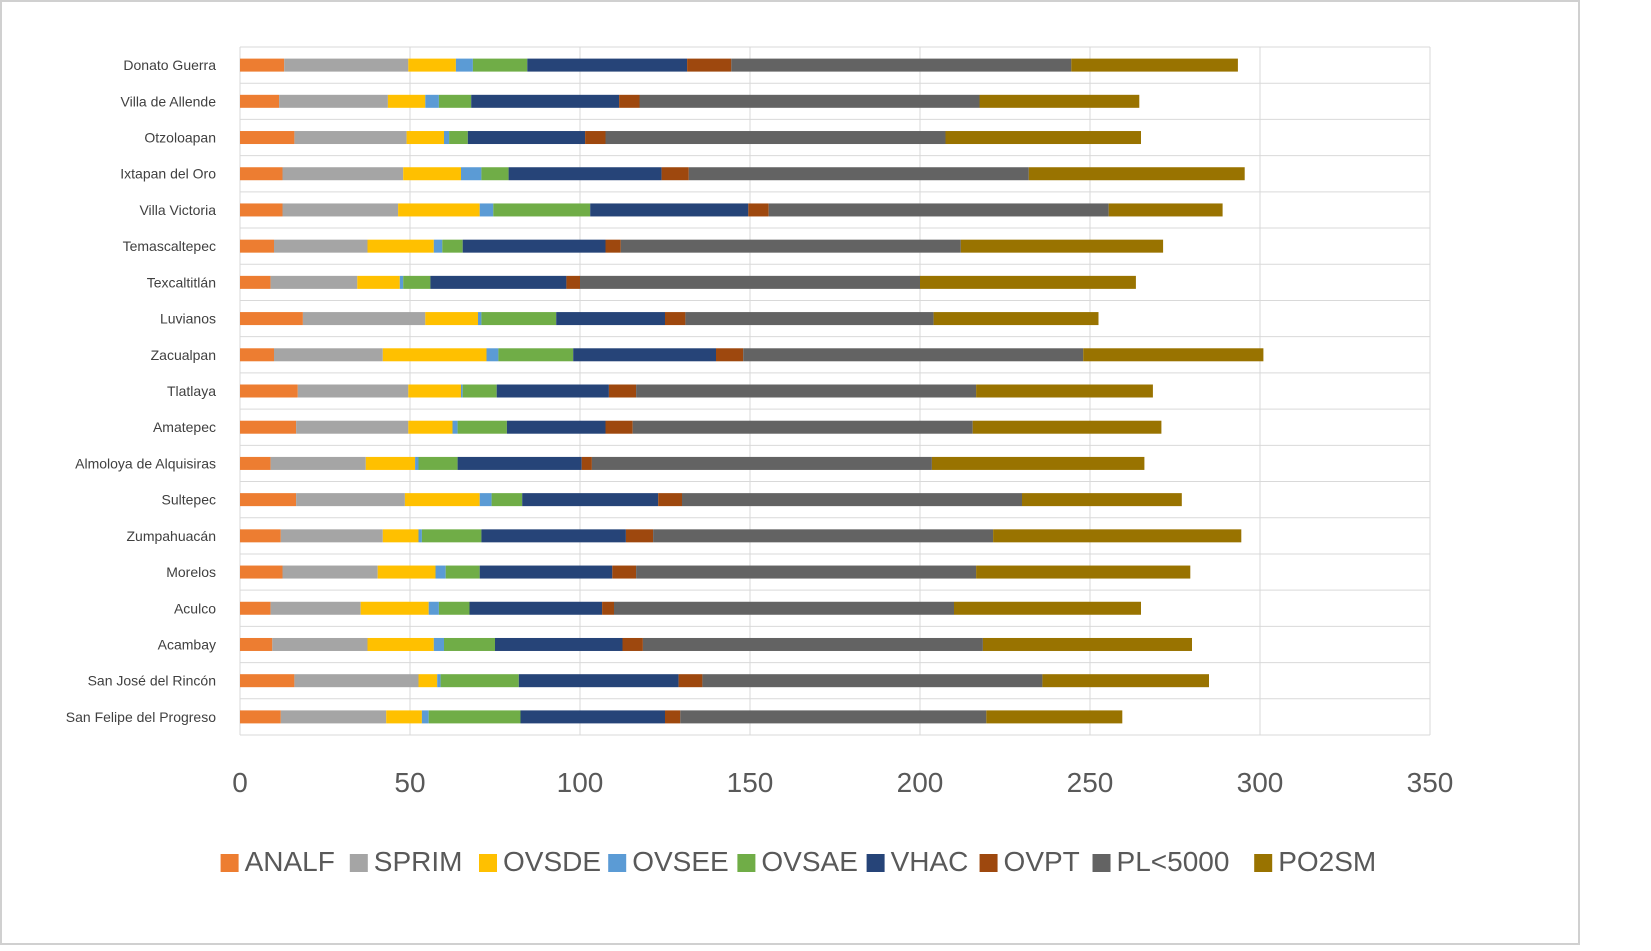 This screenshot has height=951, width=1651. I want to click on legend-label: PL<5000, so click(1173, 861).